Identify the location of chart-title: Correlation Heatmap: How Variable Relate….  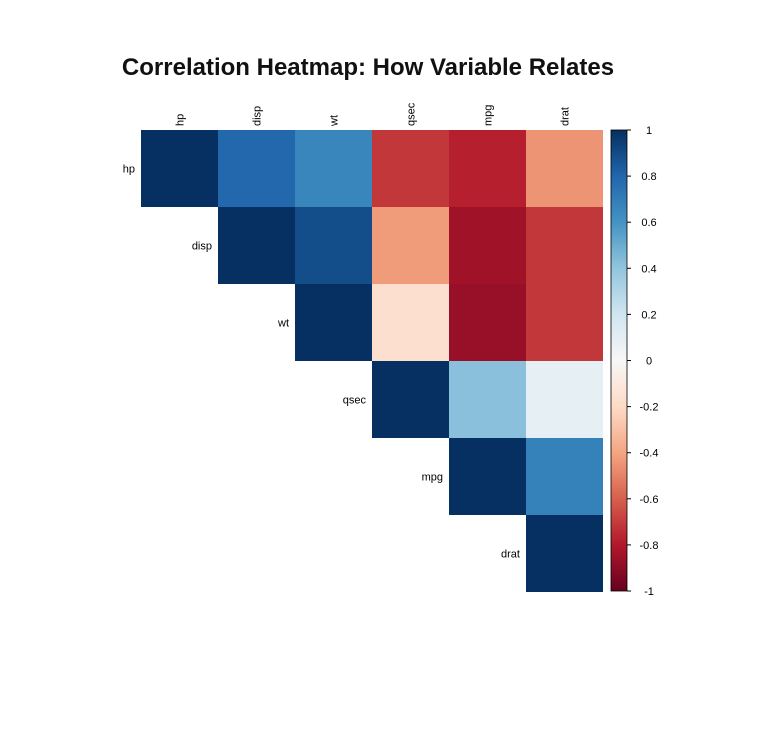
(368, 67).